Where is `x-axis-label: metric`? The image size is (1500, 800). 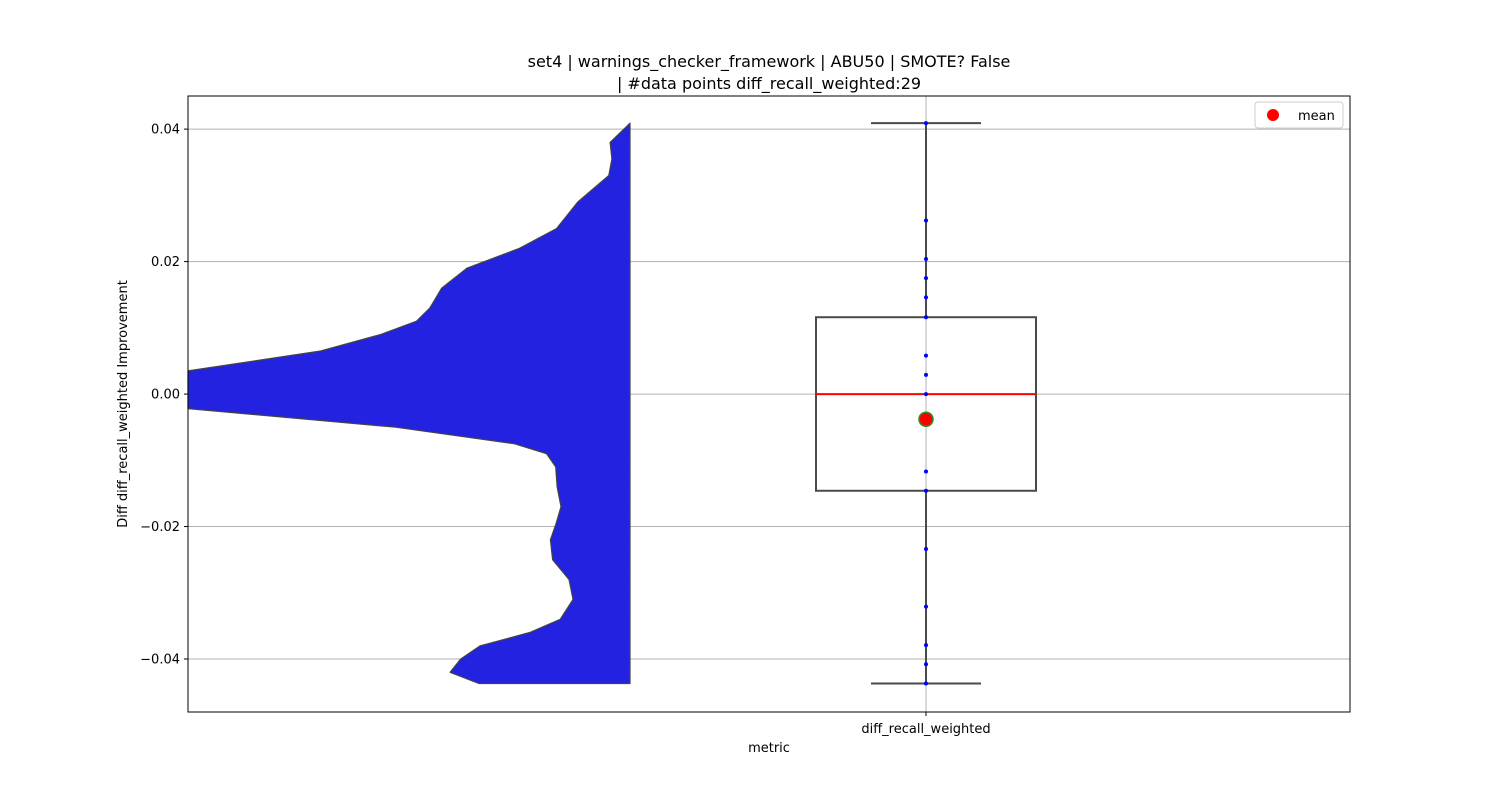 x-axis-label: metric is located at coordinates (769, 748).